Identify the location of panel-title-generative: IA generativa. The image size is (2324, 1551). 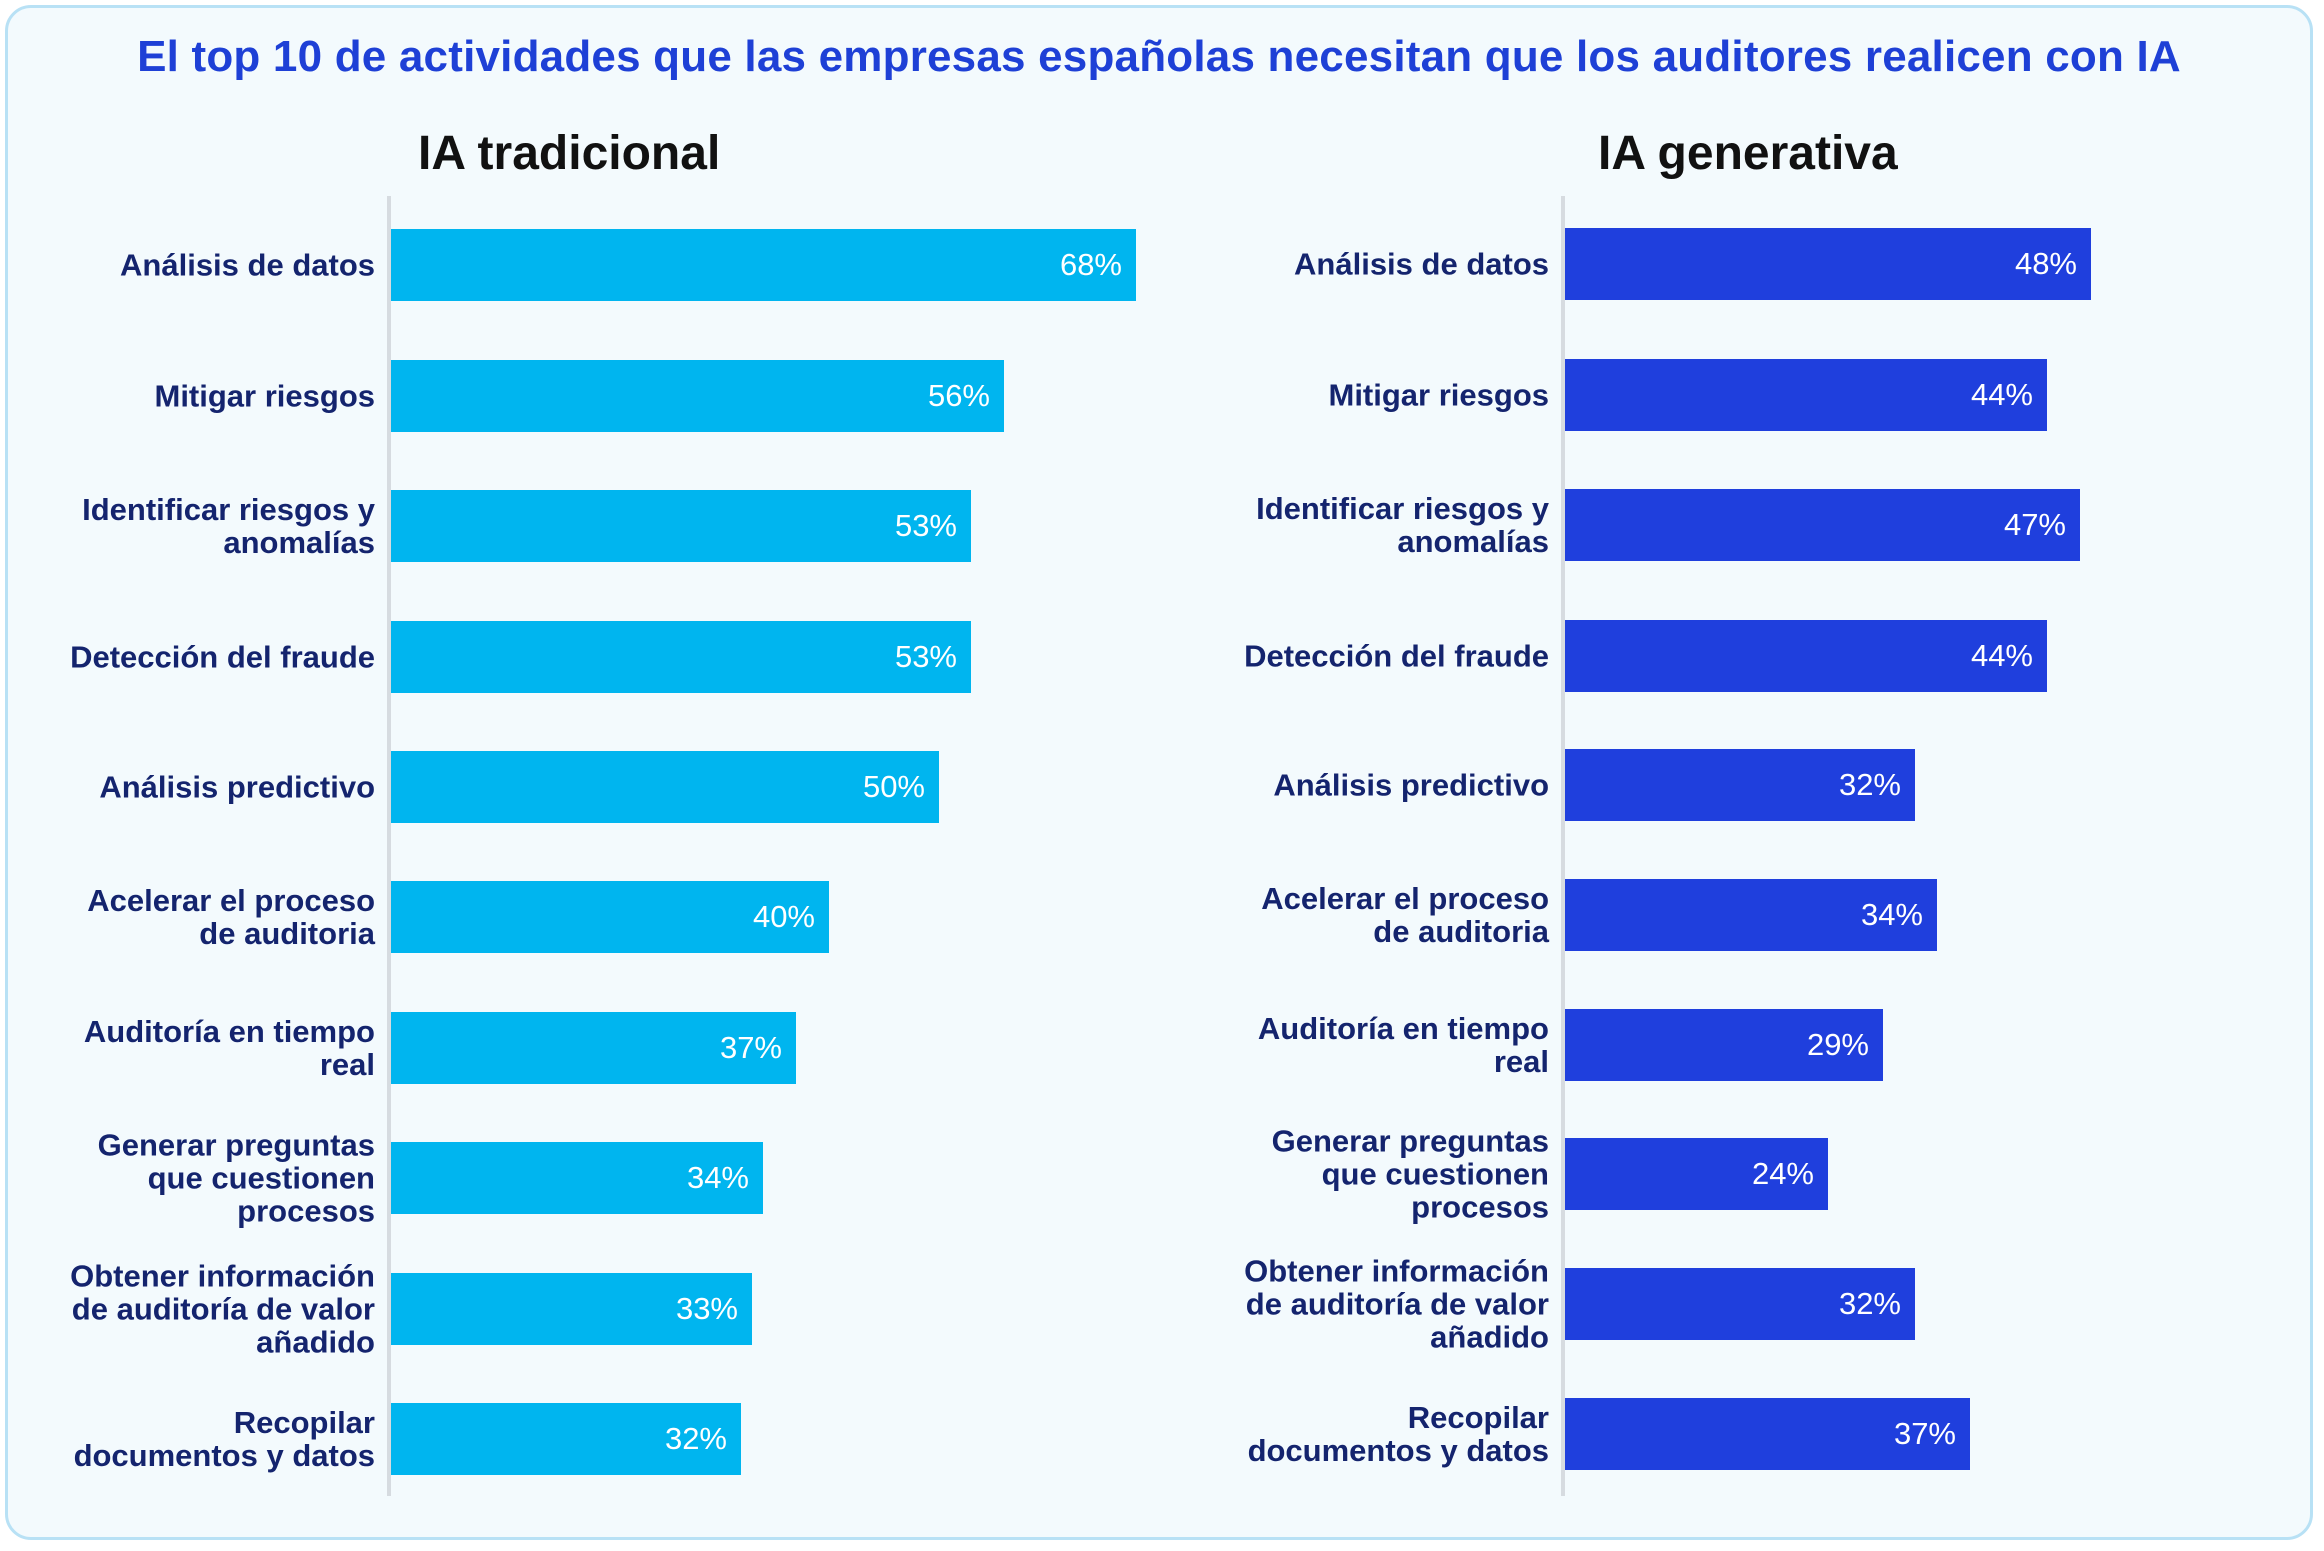
(1748, 153).